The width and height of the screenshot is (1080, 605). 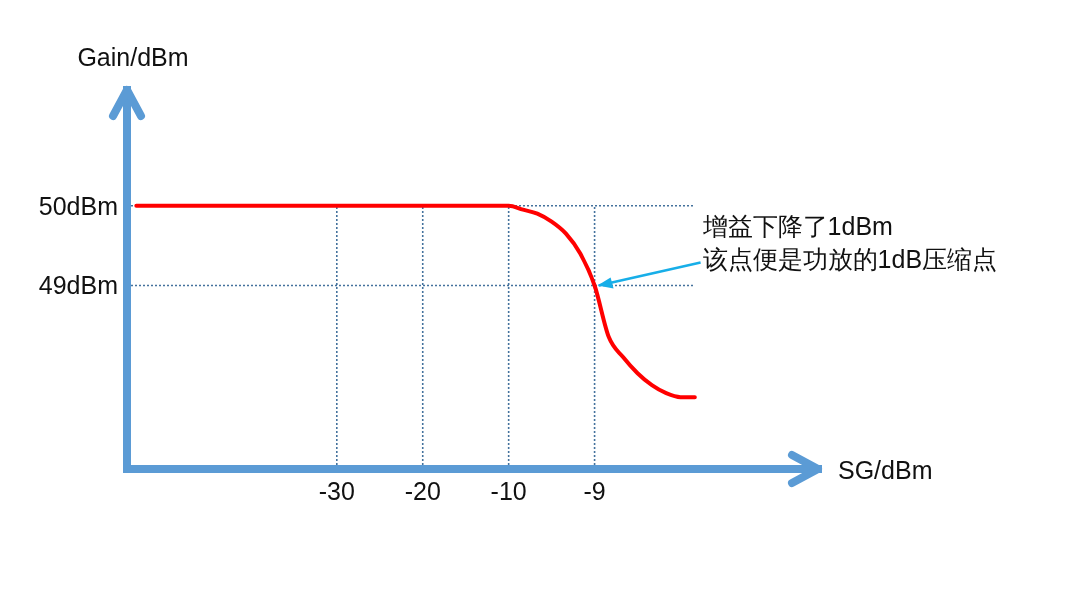 What do you see at coordinates (78, 285) in the screenshot?
I see `y-tick-label: 49dBm` at bounding box center [78, 285].